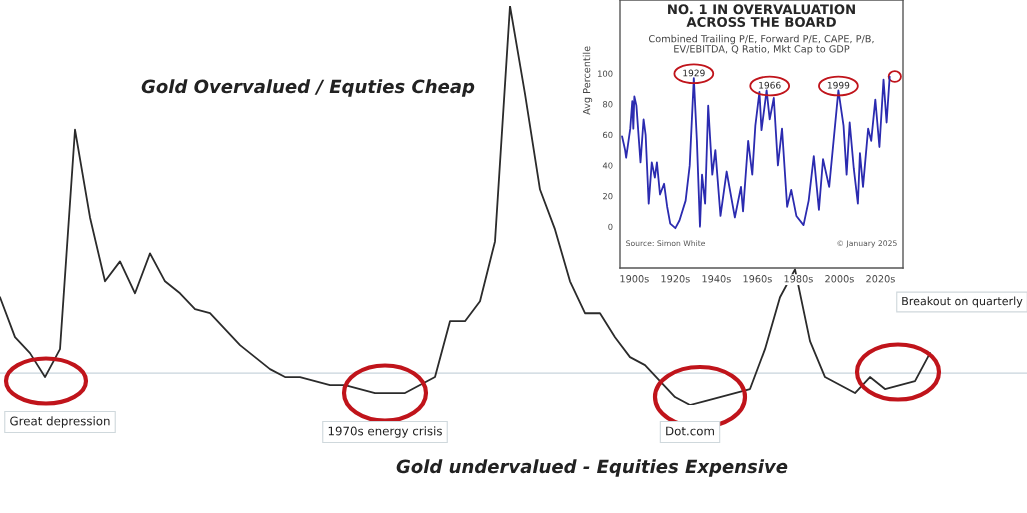 The image size is (1027, 513). What do you see at coordinates (675, 279) in the screenshot?
I see `x-tick-label: 1920s` at bounding box center [675, 279].